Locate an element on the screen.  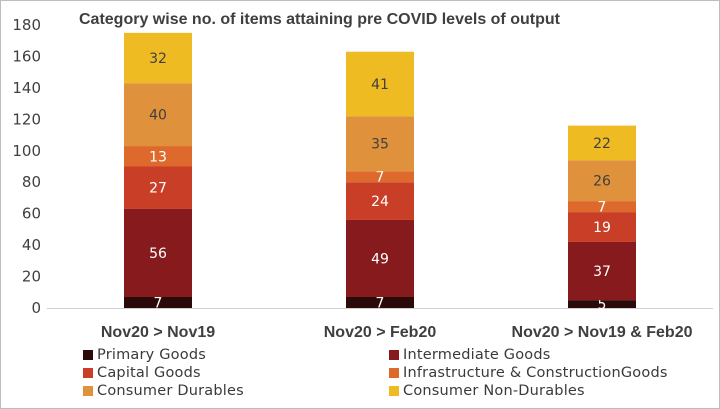
y-tick-label: 20 is located at coordinates (31, 277).